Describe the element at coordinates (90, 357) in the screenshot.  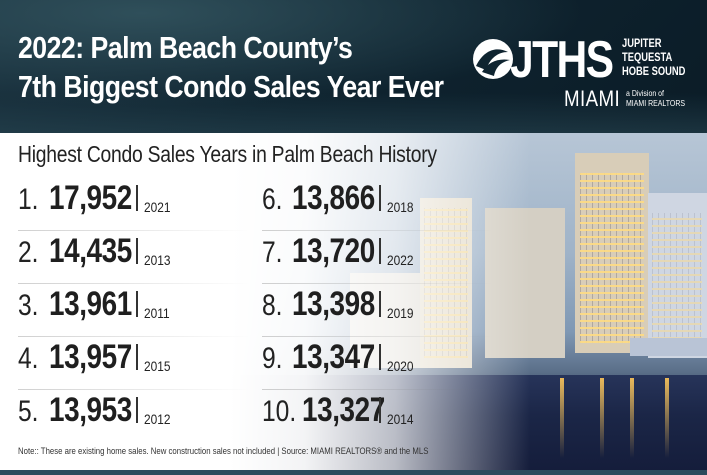
I see `sales-value: 13,957` at that location.